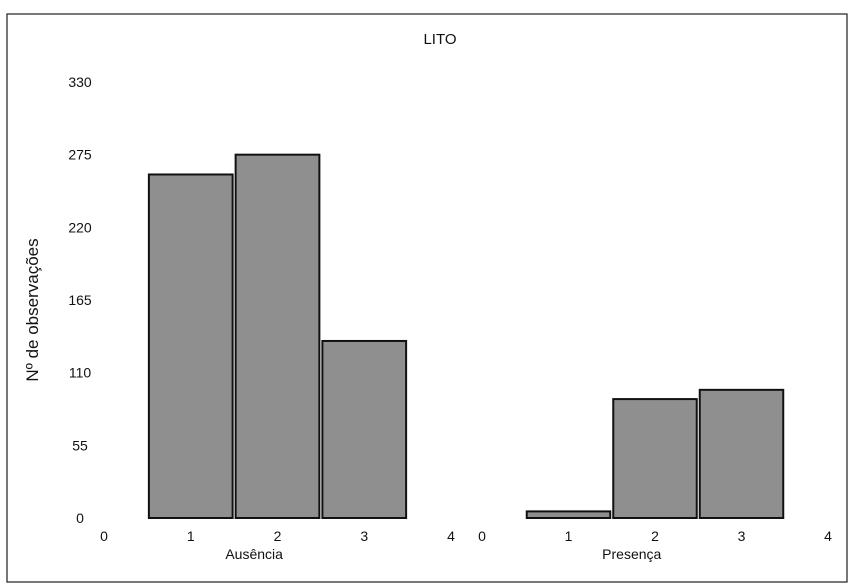 This screenshot has width=853, height=585. What do you see at coordinates (80, 445) in the screenshot?
I see `y-tick-label: 55` at bounding box center [80, 445].